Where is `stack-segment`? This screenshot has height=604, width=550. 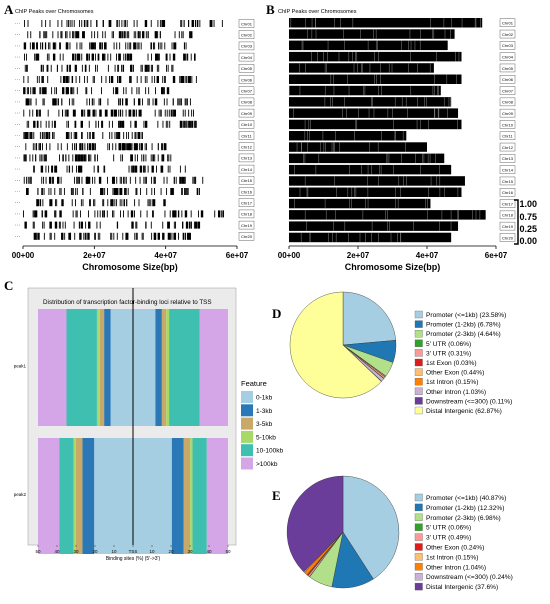
stack-segment is located at coordinates (102, 367).